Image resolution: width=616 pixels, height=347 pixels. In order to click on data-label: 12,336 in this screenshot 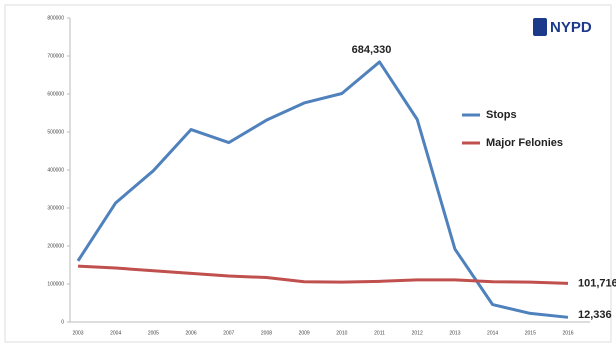, I will do `click(595, 315)`.